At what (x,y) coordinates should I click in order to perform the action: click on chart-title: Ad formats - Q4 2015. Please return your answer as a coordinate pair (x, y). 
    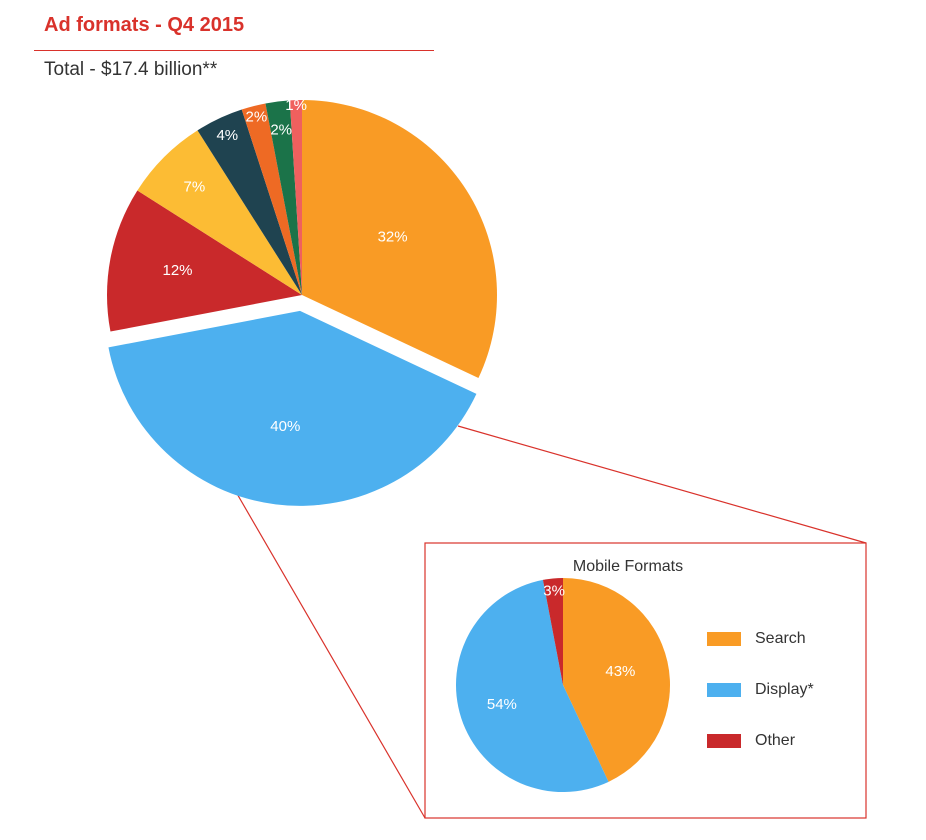
    Looking at the image, I should click on (144, 25).